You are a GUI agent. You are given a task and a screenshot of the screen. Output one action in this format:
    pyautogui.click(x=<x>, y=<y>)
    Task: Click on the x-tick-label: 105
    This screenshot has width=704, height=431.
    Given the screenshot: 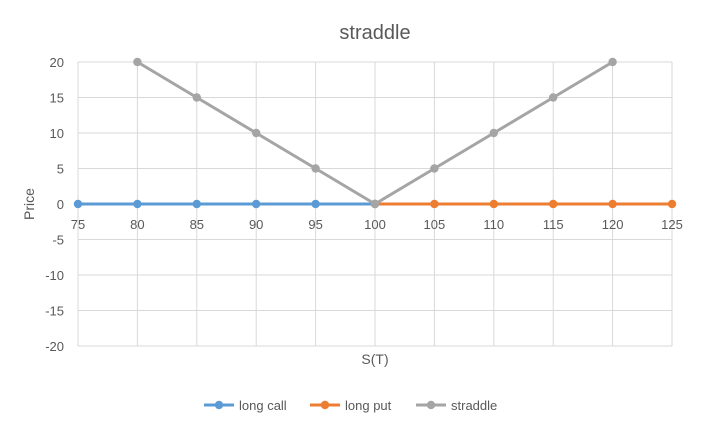 What is the action you would take?
    pyautogui.click(x=435, y=224)
    